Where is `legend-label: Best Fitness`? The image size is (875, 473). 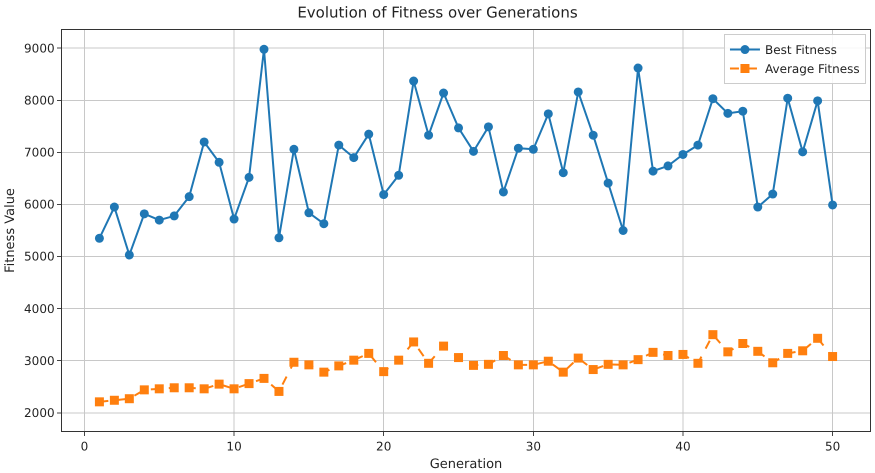
legend-label: Best Fitness is located at coordinates (800, 50).